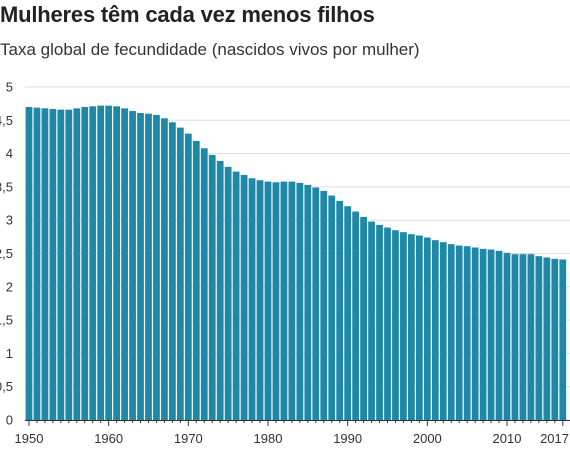 Image resolution: width=570 pixels, height=450 pixels. What do you see at coordinates (108, 438) in the screenshot?
I see `x-tick-label: 1960` at bounding box center [108, 438].